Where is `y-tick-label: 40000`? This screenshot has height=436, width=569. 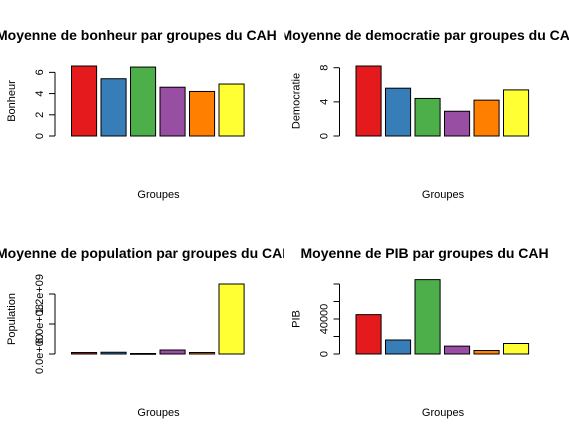 y-tick-label: 40000 is located at coordinates (325, 319).